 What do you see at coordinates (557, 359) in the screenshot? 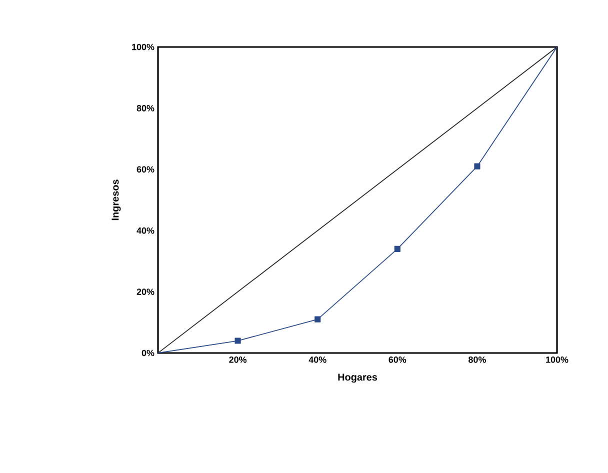
I see `x-tick-label: 100%` at bounding box center [557, 359].